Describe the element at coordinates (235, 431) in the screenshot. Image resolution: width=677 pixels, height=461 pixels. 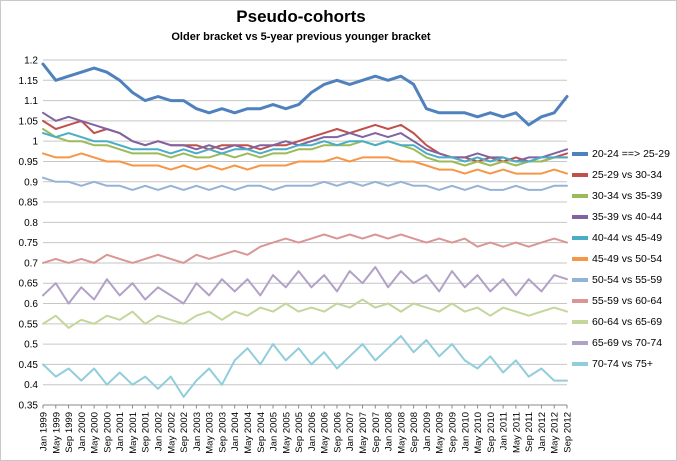
I see `x-tick-label: Jan 2004` at that location.